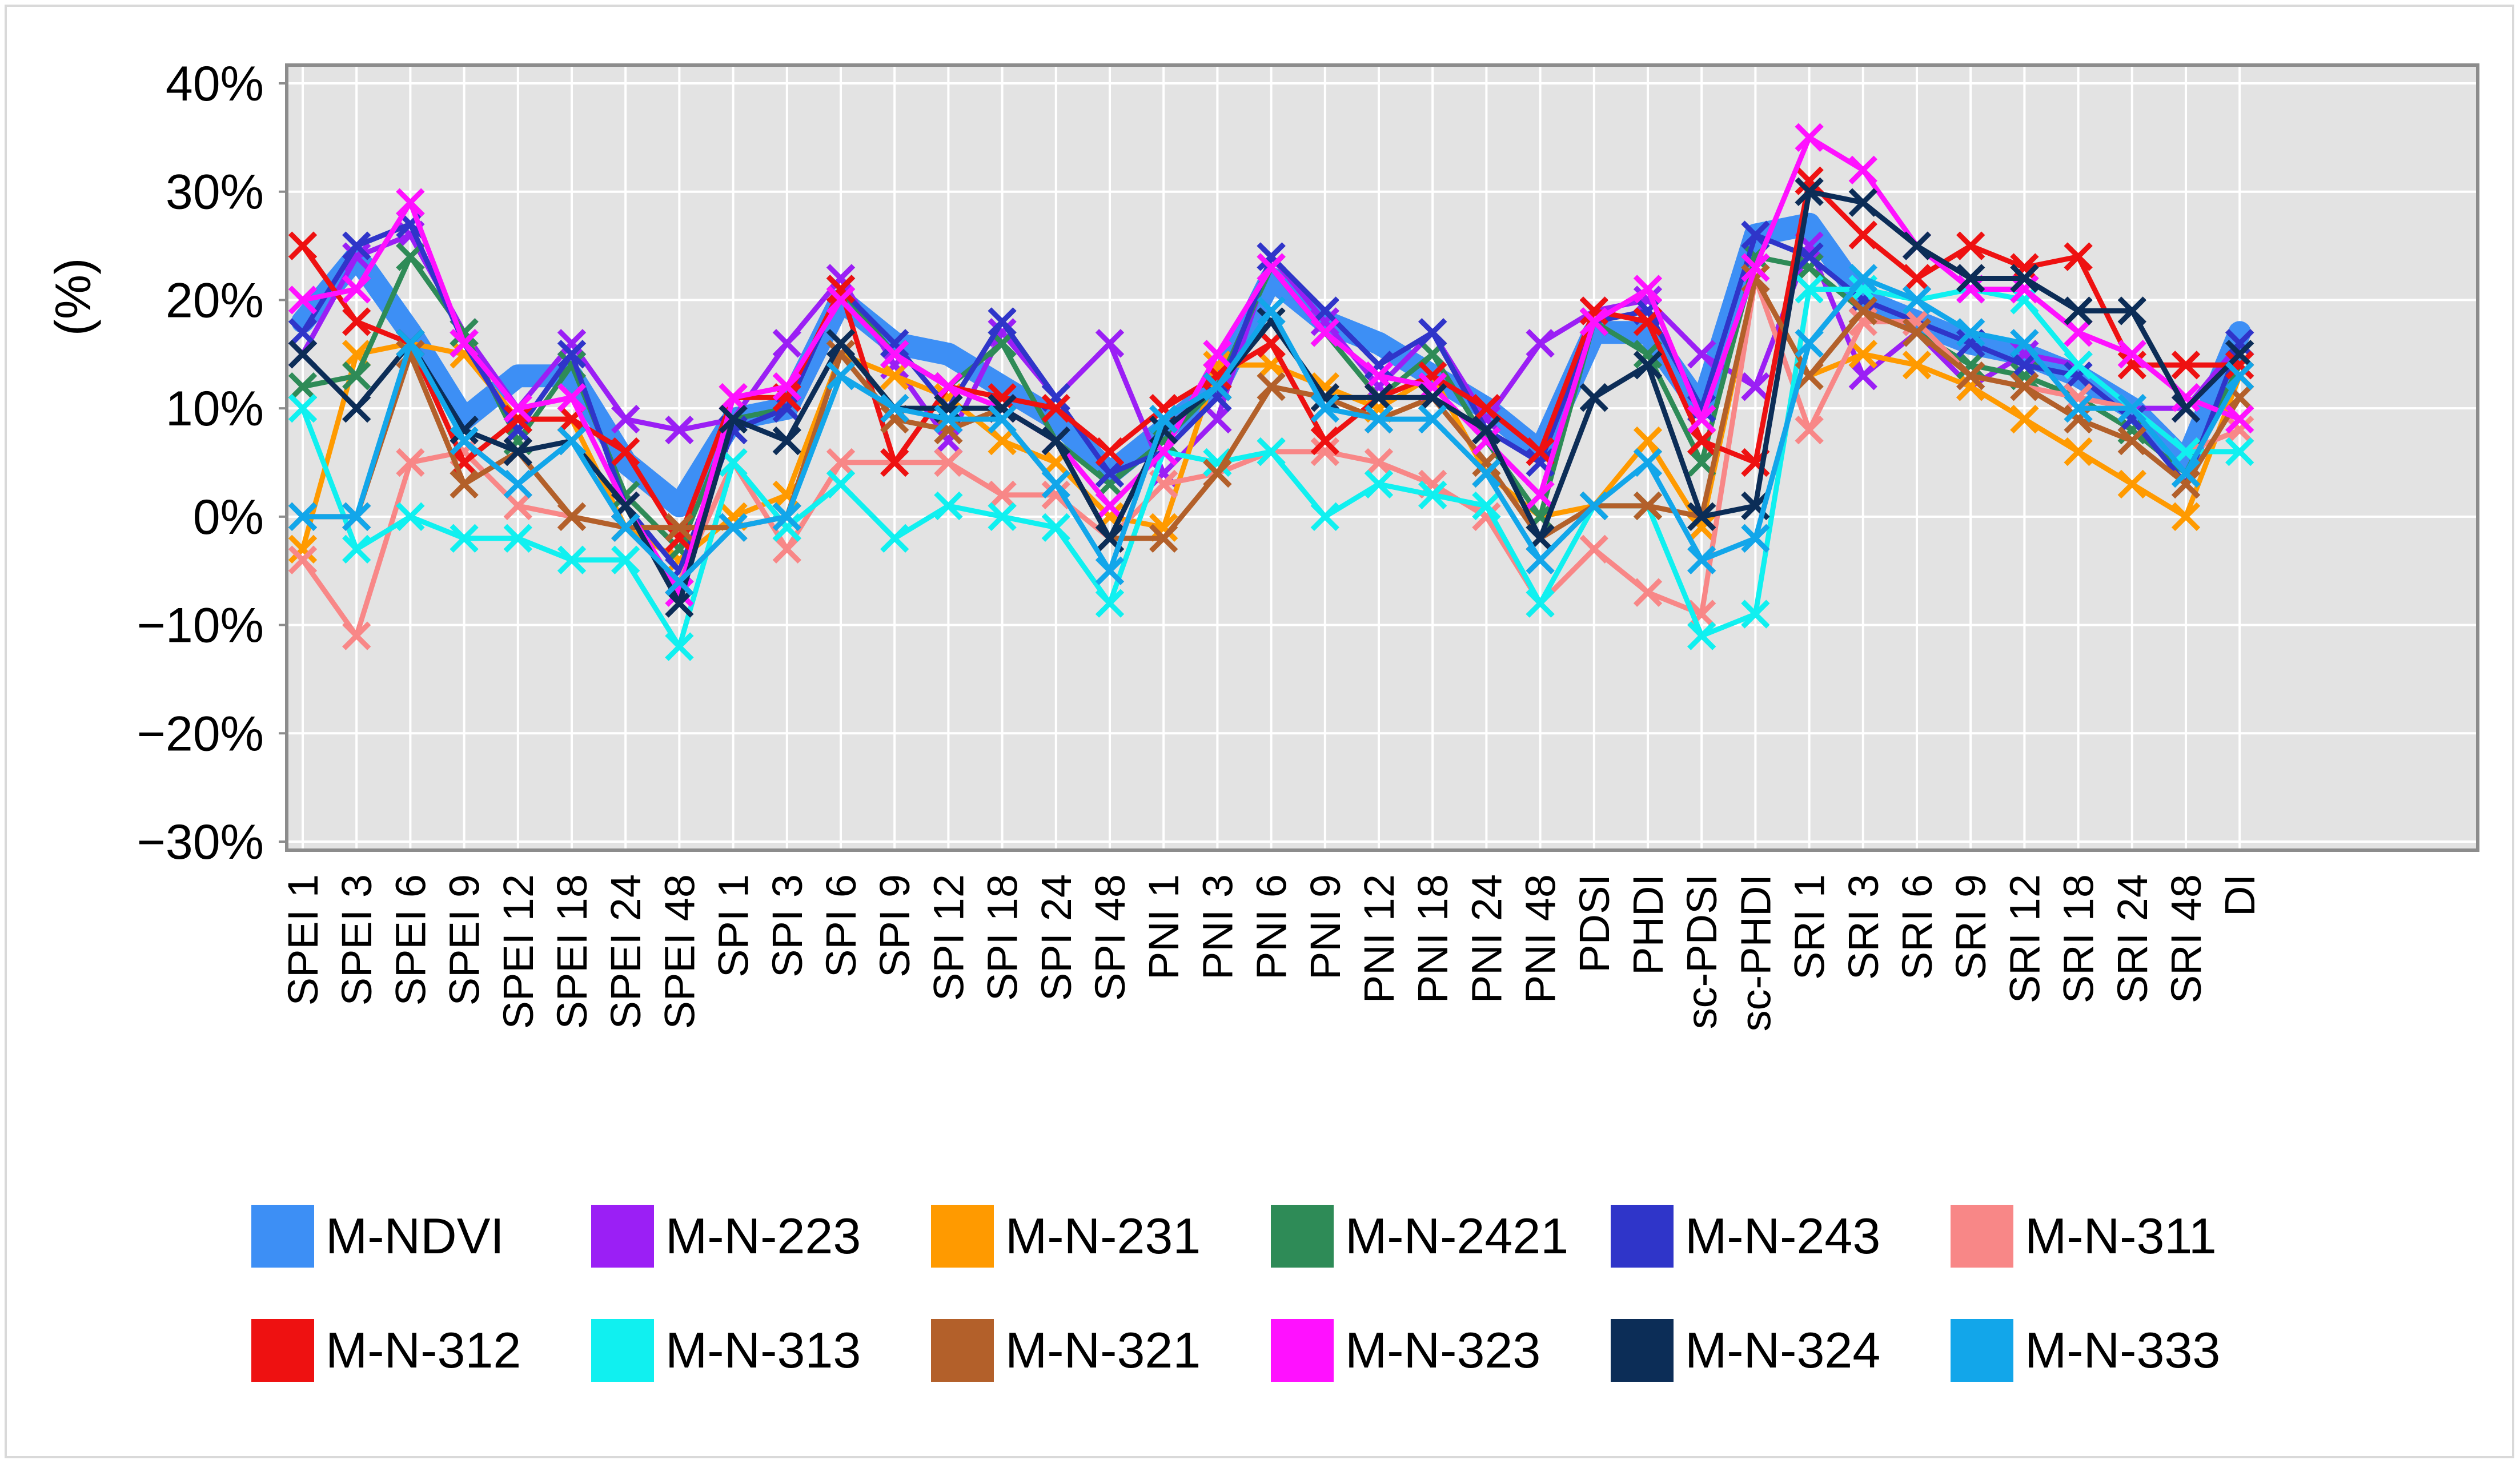 This screenshot has height=1464, width=2520. What do you see at coordinates (423, 1350) in the screenshot?
I see `legend-label: M-N-312` at bounding box center [423, 1350].